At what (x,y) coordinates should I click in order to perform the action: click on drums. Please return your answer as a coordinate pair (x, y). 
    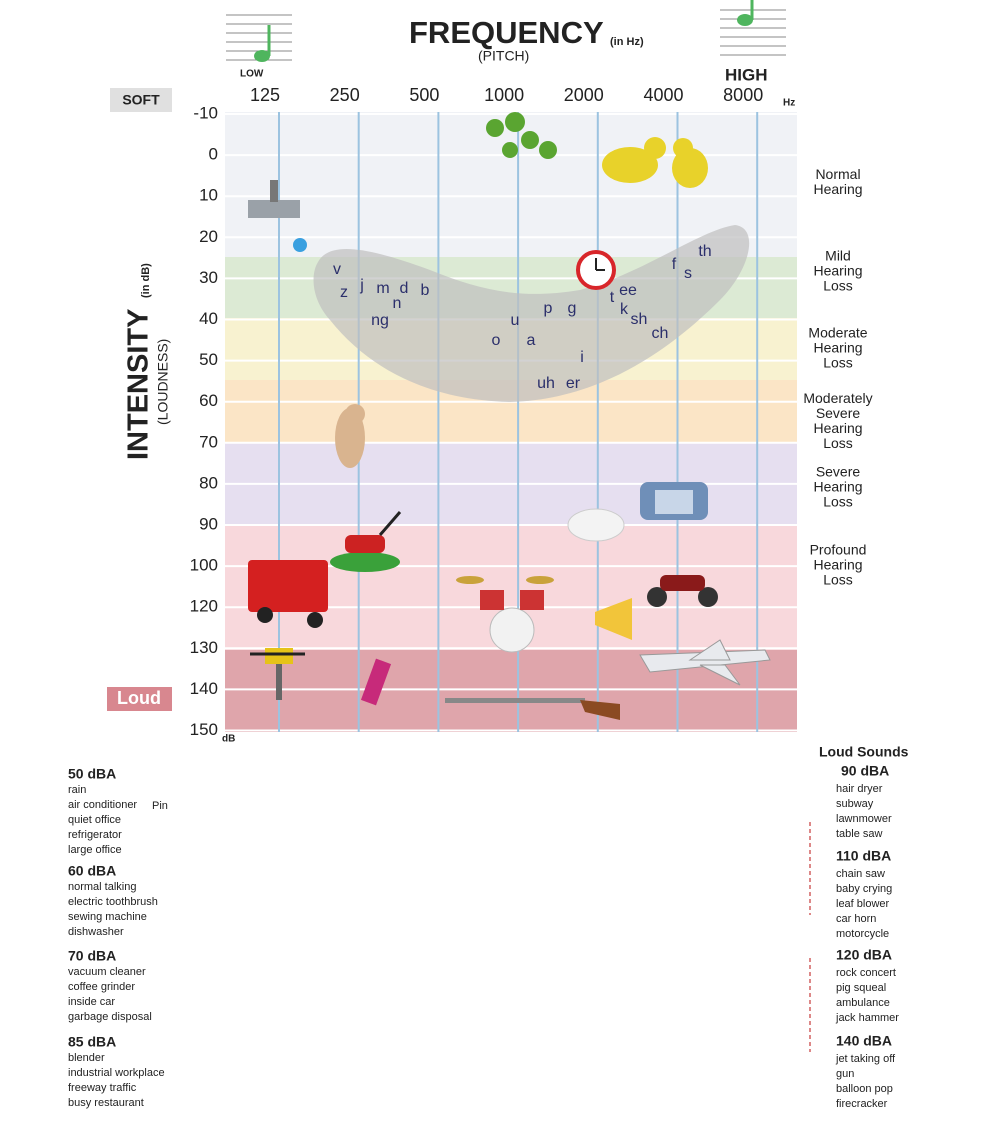
    Looking at the image, I should click on (505, 614).